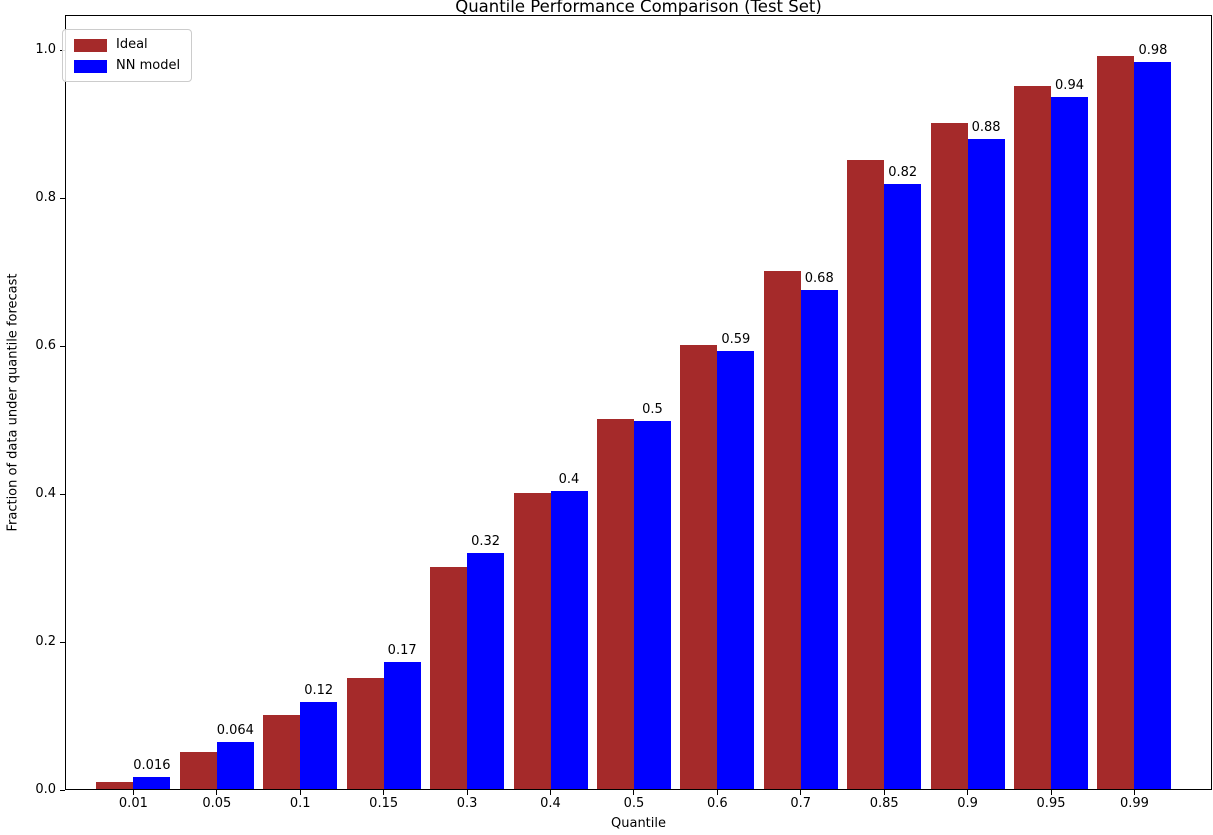 The image size is (1213, 835). I want to click on x-tick-label: 0.99, so click(1134, 803).